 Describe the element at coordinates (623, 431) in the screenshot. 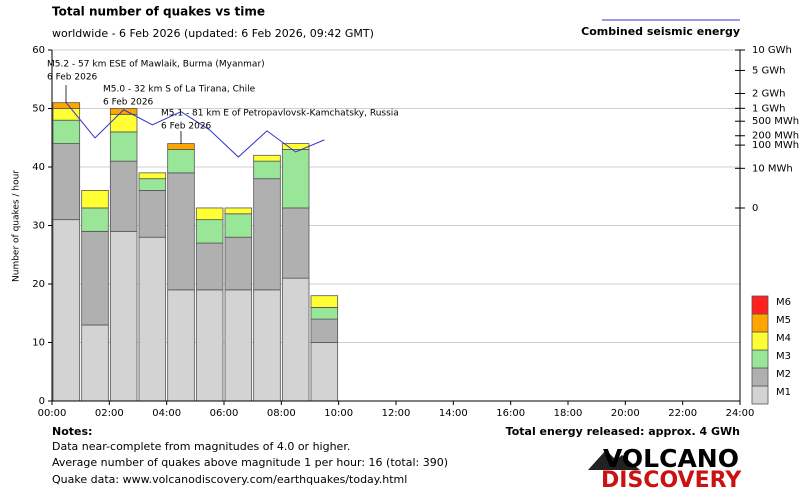

I see `total-energy: Total energy released: approx. 4 GWh` at that location.